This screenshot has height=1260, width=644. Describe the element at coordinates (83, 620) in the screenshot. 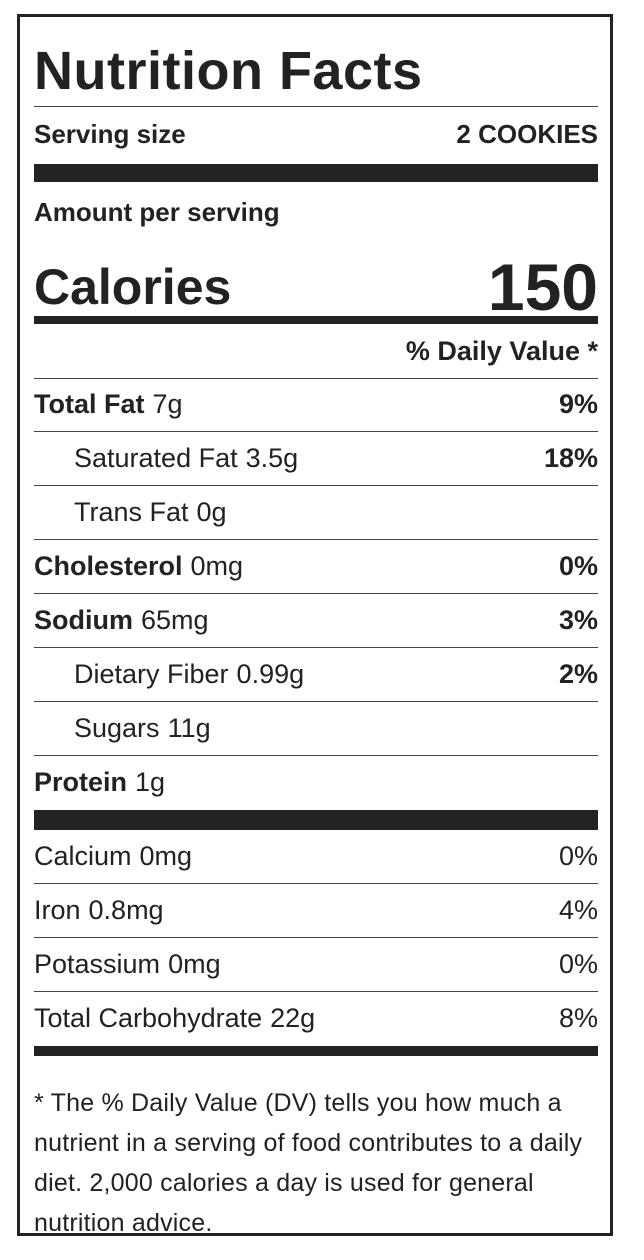

I see `nutrient-name: Sodium` at that location.